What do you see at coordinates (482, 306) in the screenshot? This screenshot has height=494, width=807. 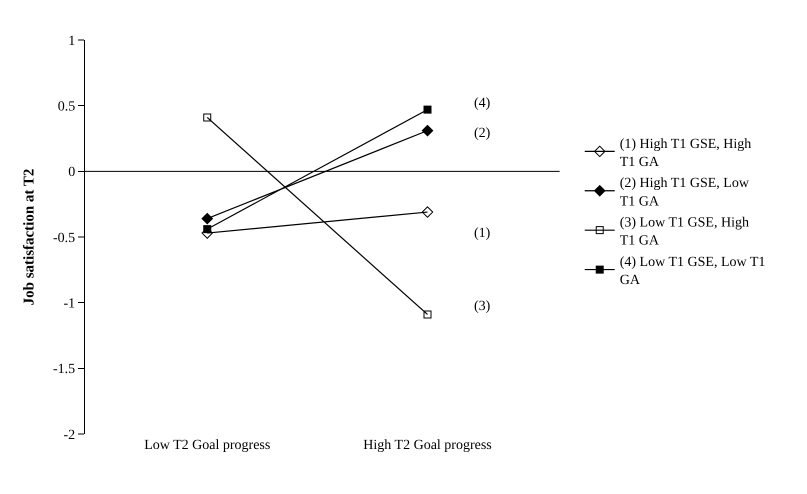 I see `annotation: (3)` at bounding box center [482, 306].